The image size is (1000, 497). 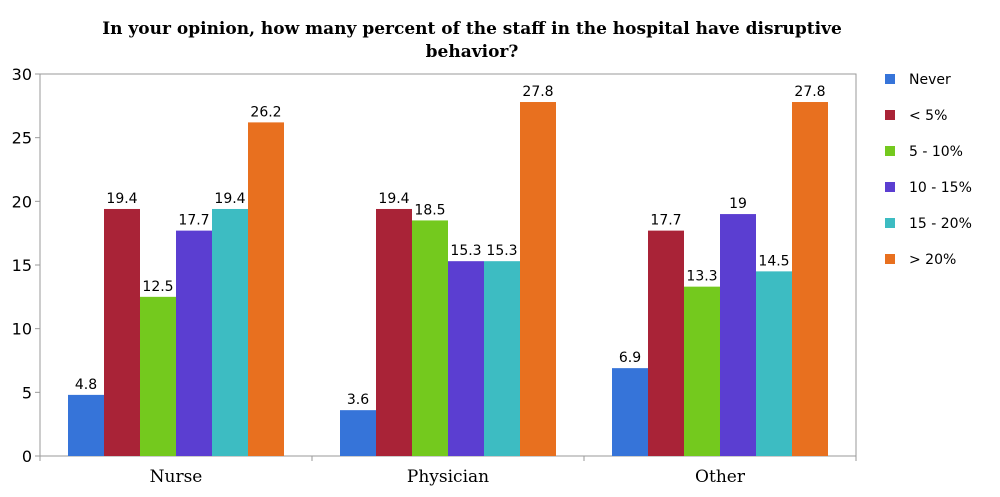 What do you see at coordinates (358, 400) in the screenshot?
I see `data-label: 3.6` at bounding box center [358, 400].